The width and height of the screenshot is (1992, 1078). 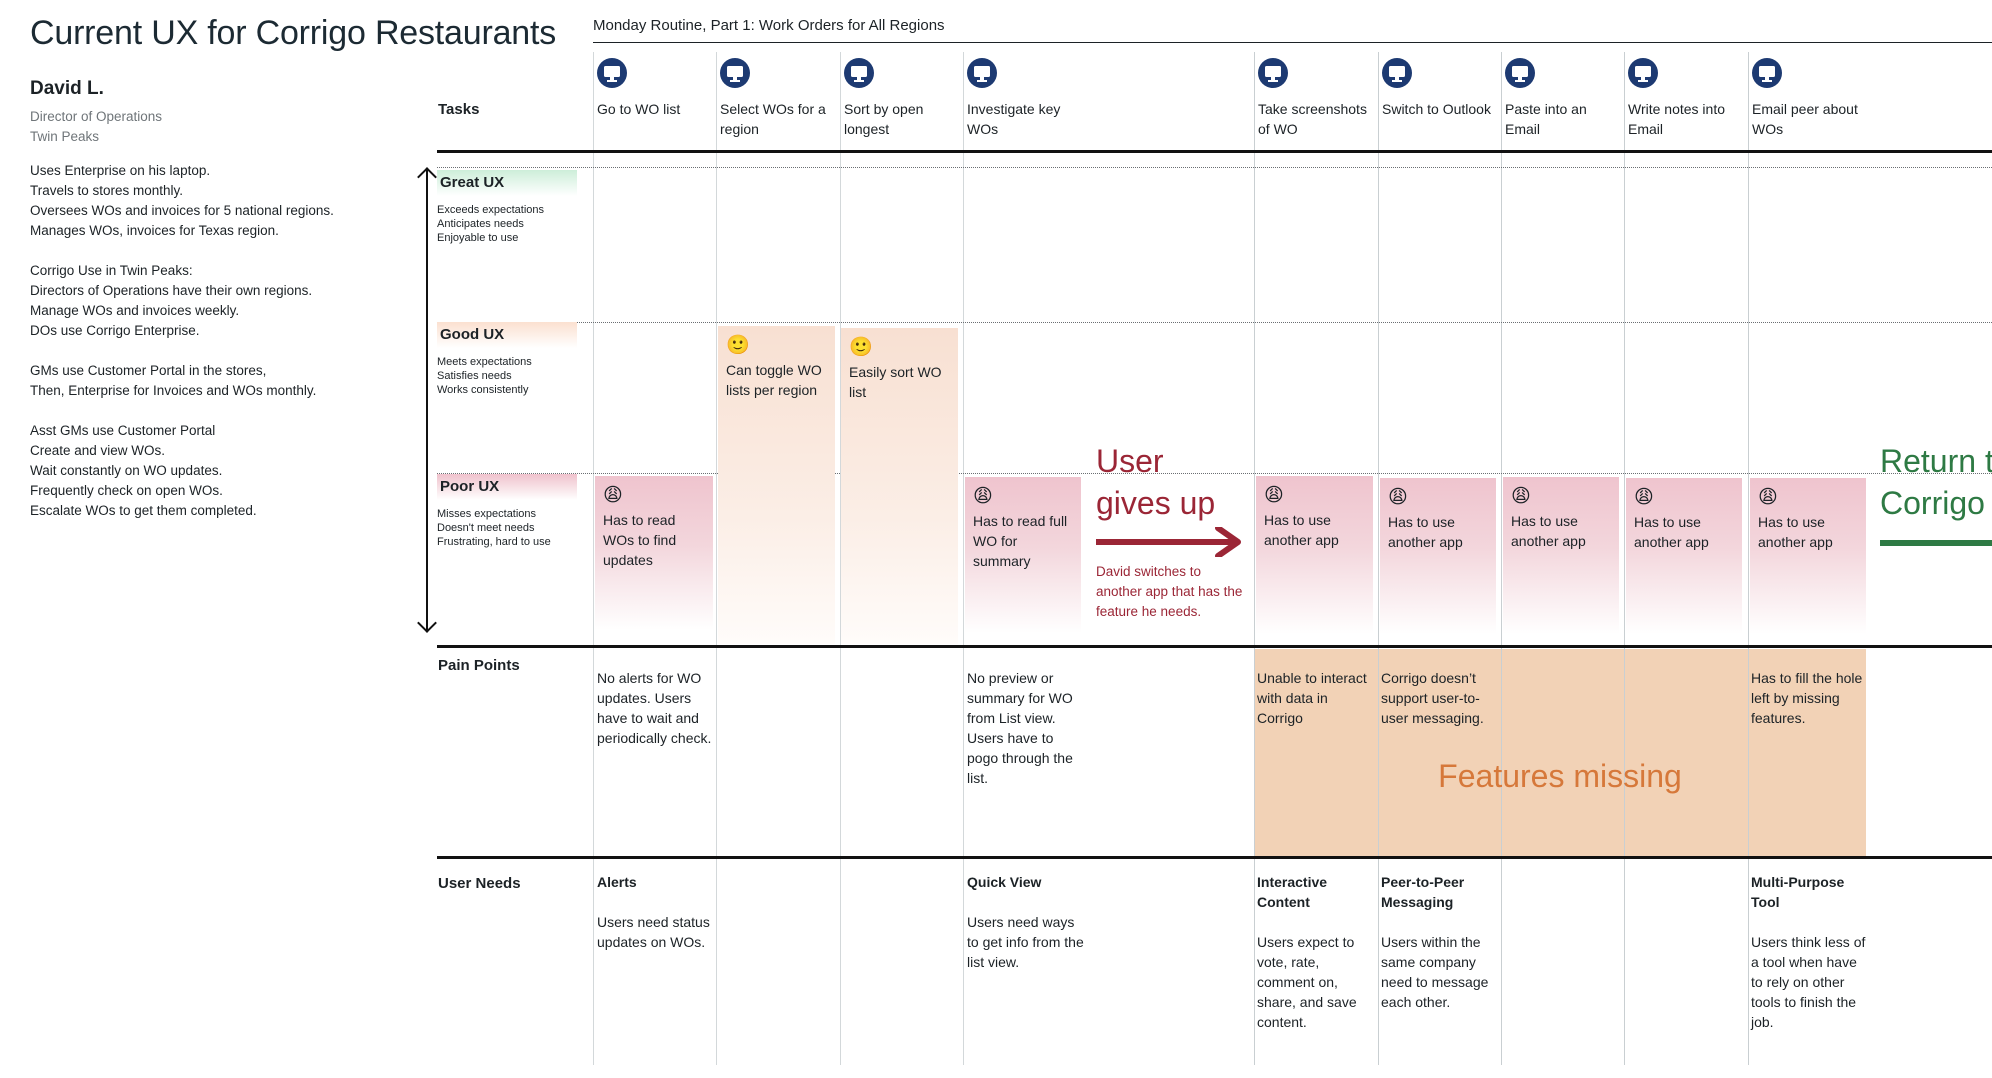 I want to click on user-need: Alerts Users need status updates on WOs., so click(x=656, y=912).